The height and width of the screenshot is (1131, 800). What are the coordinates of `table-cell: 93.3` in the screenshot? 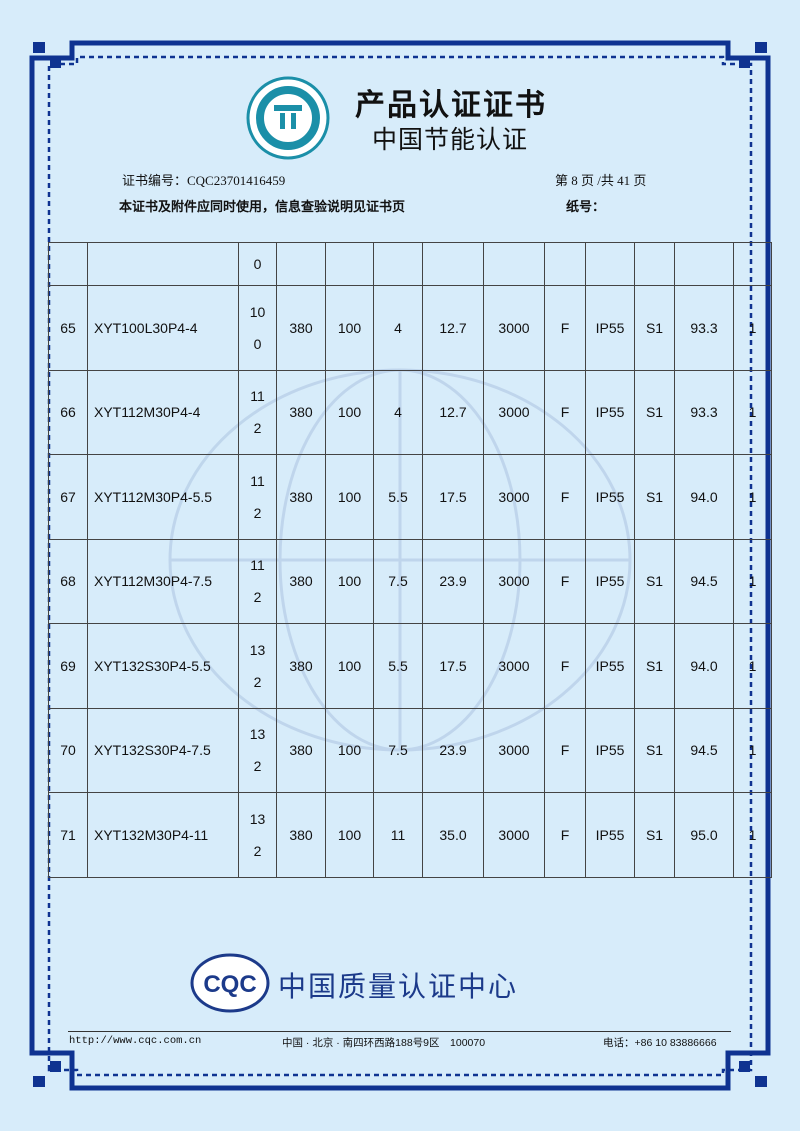 It's located at (704, 328).